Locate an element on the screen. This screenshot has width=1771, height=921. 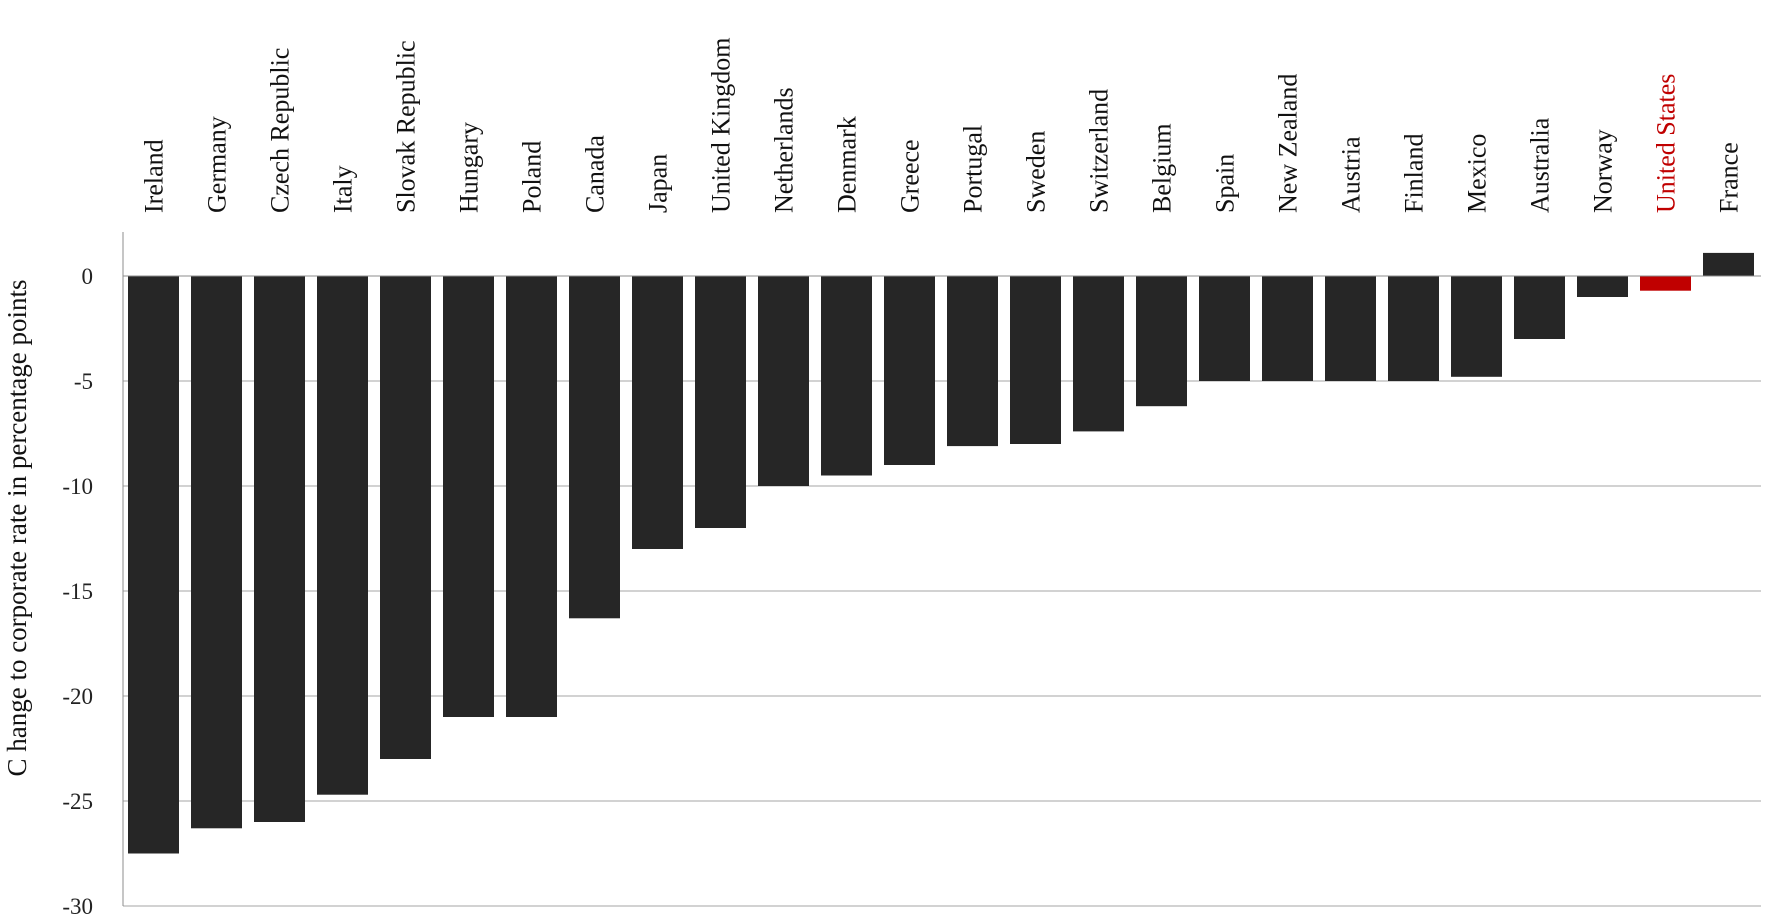
bar-united-kingdom is located at coordinates (720, 402).